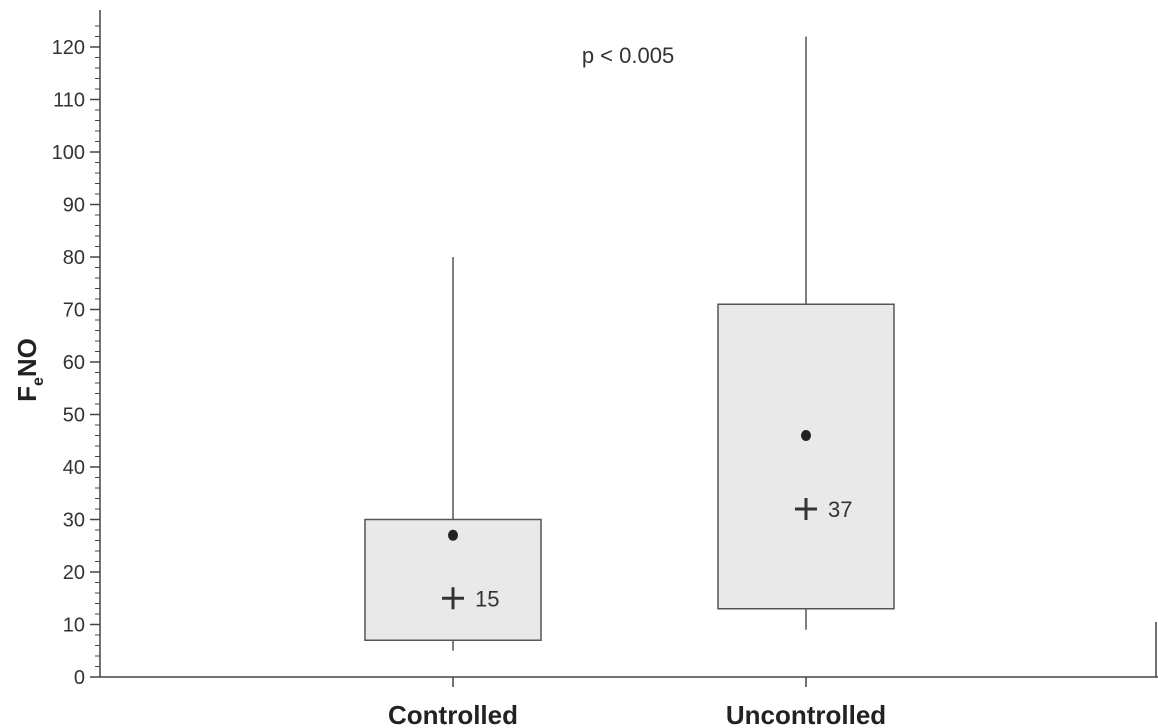 The height and width of the screenshot is (728, 1158). What do you see at coordinates (453, 454) in the screenshot?
I see `box-controlled: 15` at bounding box center [453, 454].